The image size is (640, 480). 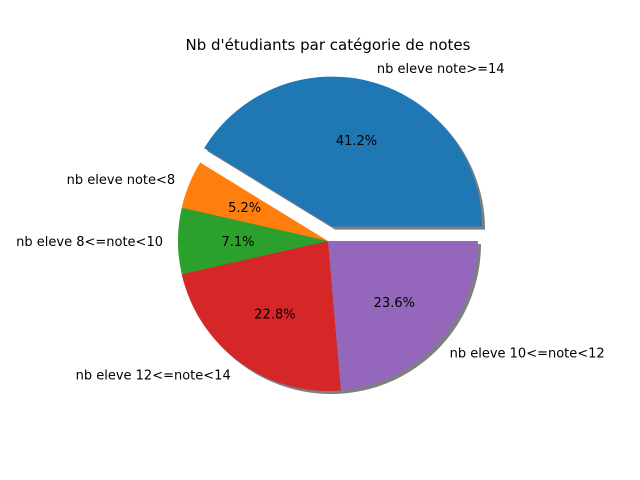 I want to click on slice-label-nb-eleve-10-note-12: nb eleve 10<=note<12, so click(x=527, y=354).